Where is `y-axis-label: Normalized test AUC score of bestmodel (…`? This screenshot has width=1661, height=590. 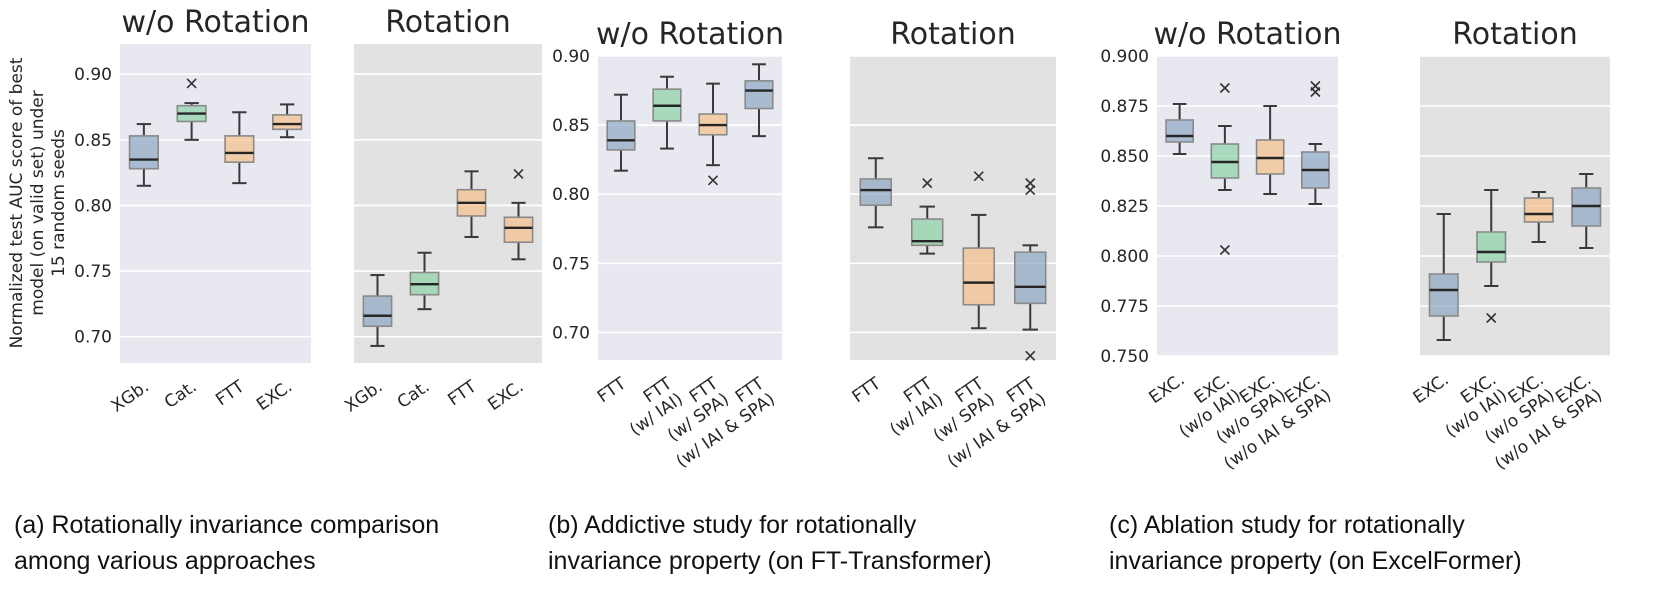 y-axis-label: Normalized test AUC score of bestmodel (… is located at coordinates (38, 202).